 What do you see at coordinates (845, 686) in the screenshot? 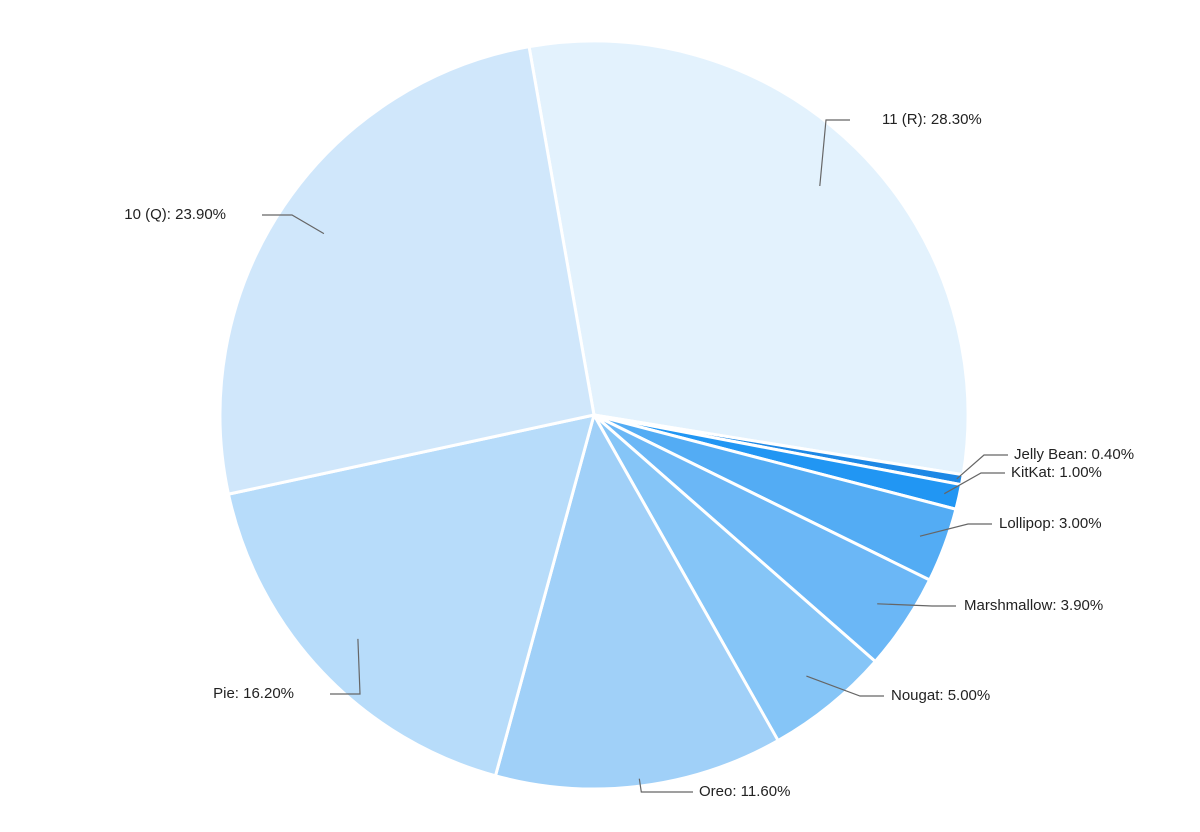
I see `leader-line-nougat` at bounding box center [845, 686].